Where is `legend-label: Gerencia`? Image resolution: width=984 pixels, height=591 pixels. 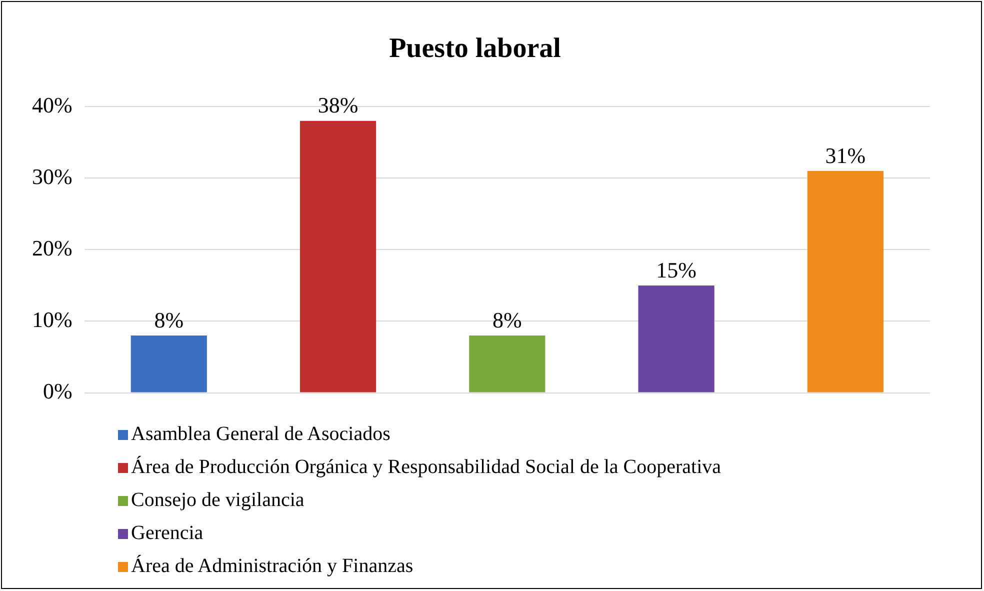 legend-label: Gerencia is located at coordinates (167, 533).